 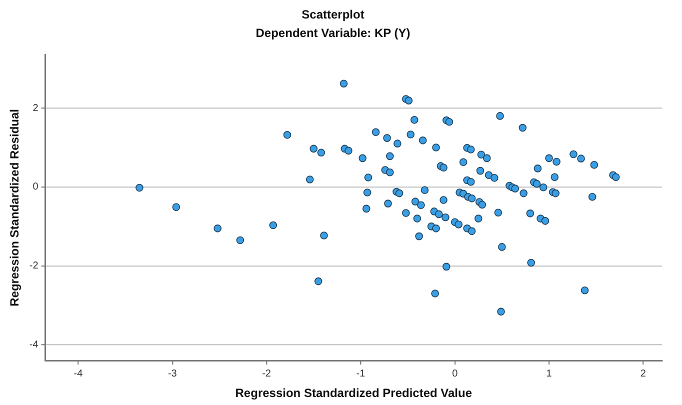 I want to click on x-tick-label: -3, so click(x=173, y=374).